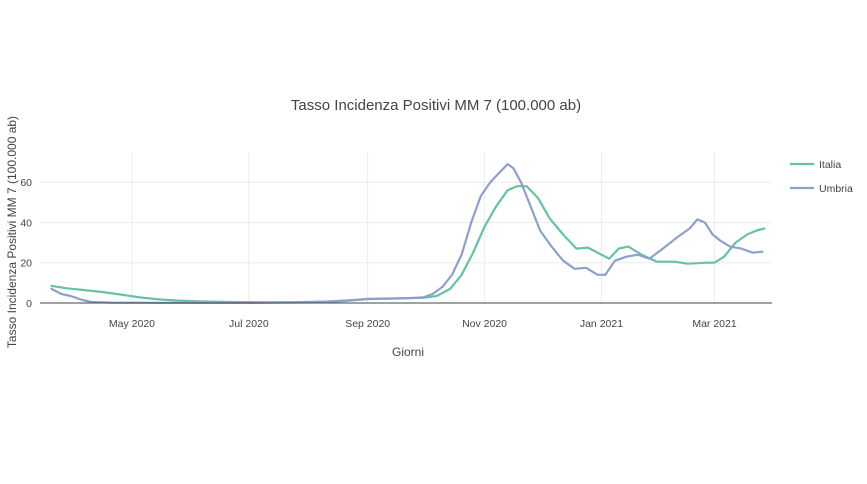 The width and height of the screenshot is (867, 484). Describe the element at coordinates (132, 324) in the screenshot. I see `x-tick-label: May 2020` at that location.